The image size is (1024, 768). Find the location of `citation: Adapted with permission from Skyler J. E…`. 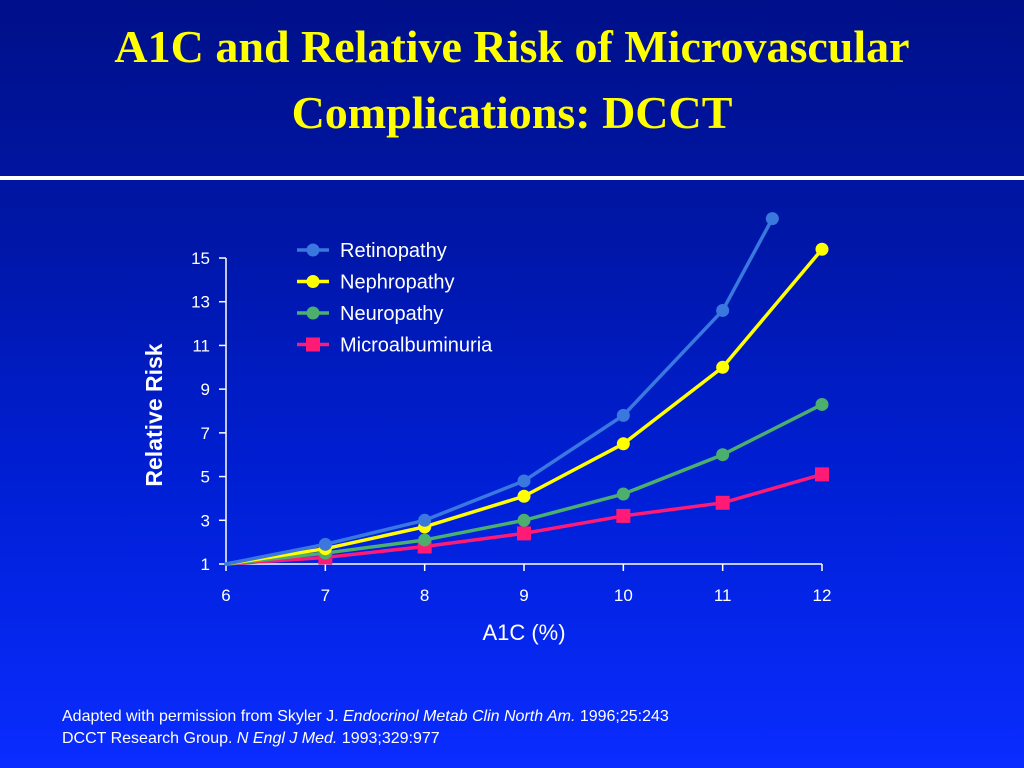

citation: Adapted with permission from Skyler J. E… is located at coordinates (365, 728).